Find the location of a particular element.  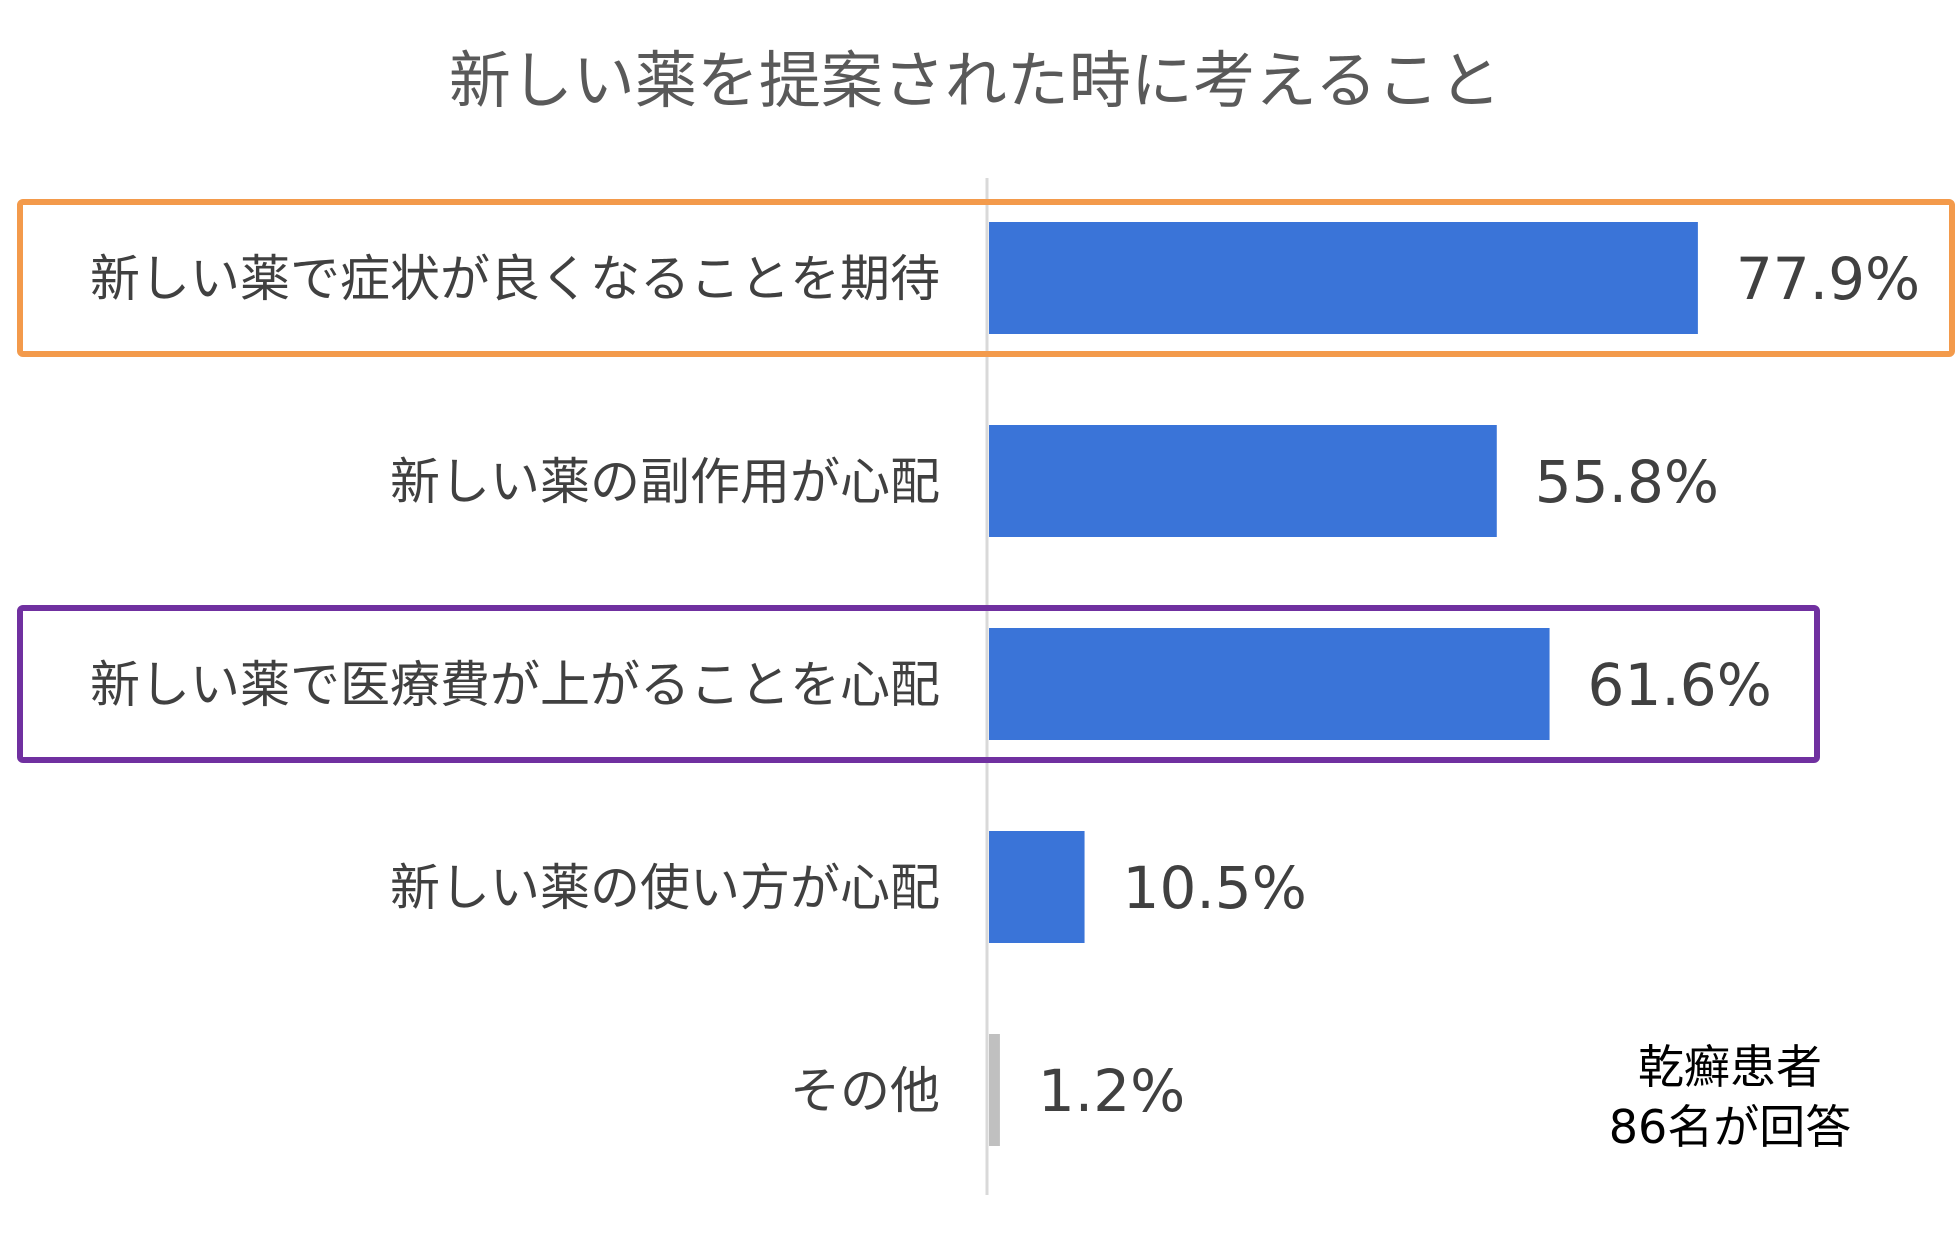

category-label-5: その他 is located at coordinates (865, 1091).